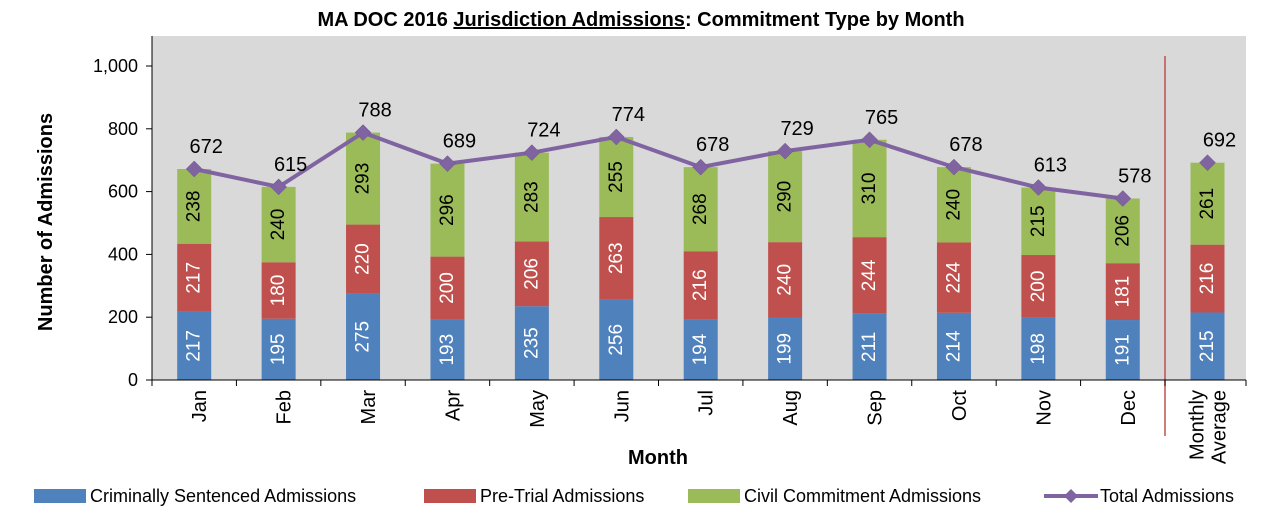 Image resolution: width=1282 pixels, height=524 pixels. What do you see at coordinates (200, 406) in the screenshot?
I see `x-tick-label: Jan` at bounding box center [200, 406].